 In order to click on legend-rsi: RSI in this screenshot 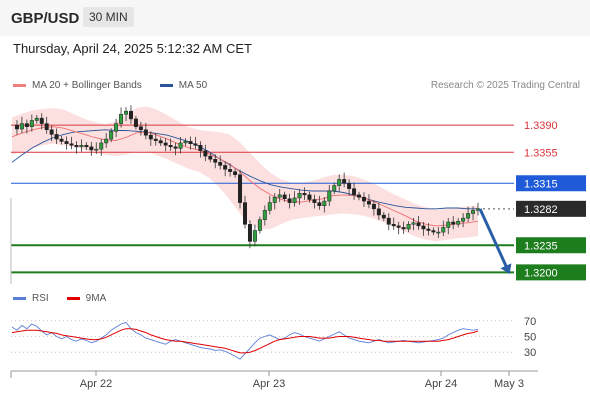, I will do `click(31, 298)`.